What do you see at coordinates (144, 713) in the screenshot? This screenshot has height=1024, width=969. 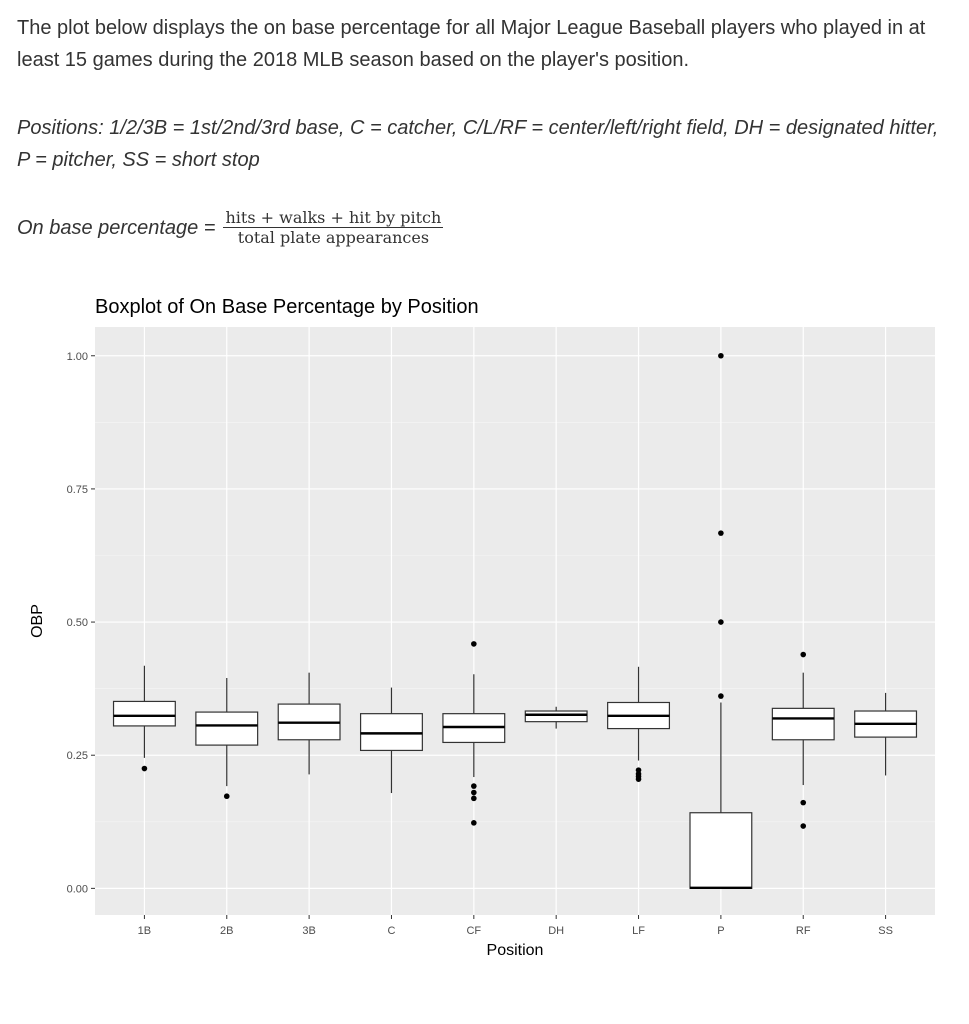 I see `box-1B` at bounding box center [144, 713].